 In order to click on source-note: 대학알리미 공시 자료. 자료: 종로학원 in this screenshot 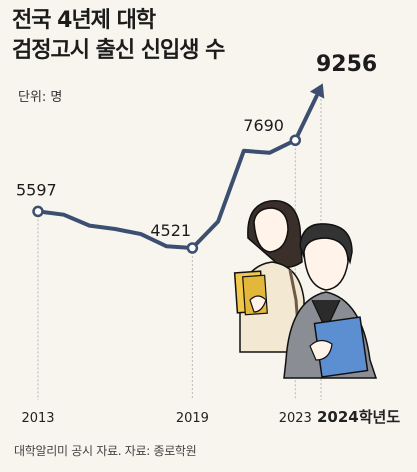, I will do `click(105, 451)`.